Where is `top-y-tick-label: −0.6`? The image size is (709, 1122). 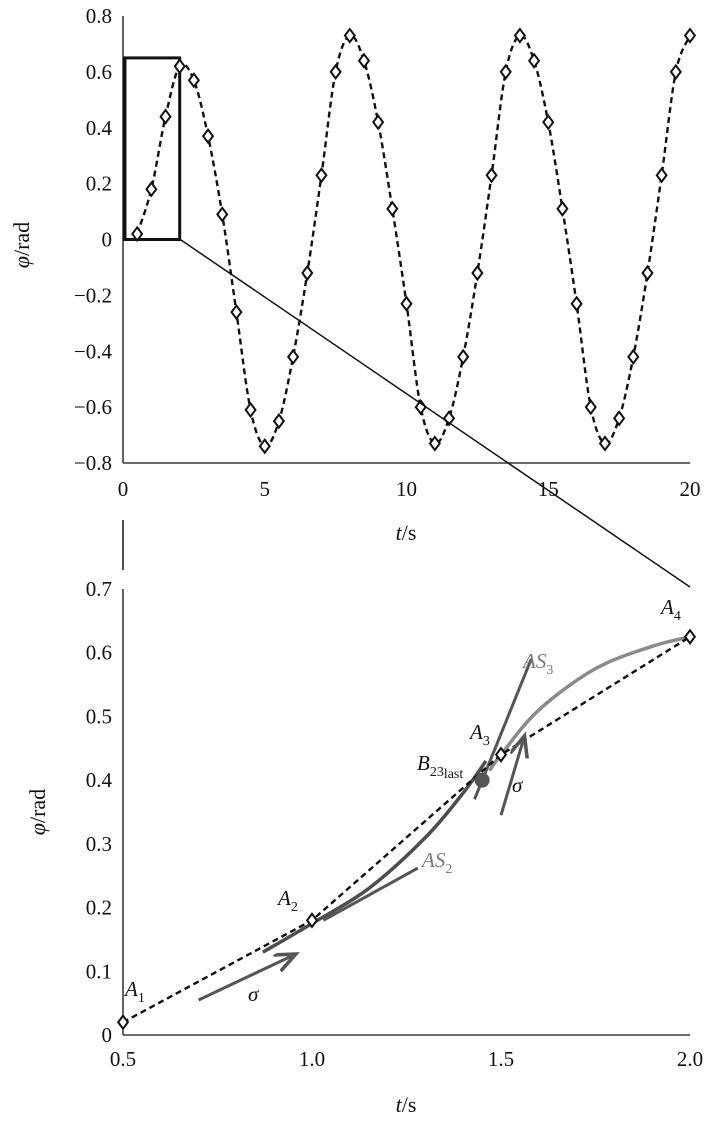 top-y-tick-label: −0.6 is located at coordinates (93, 407).